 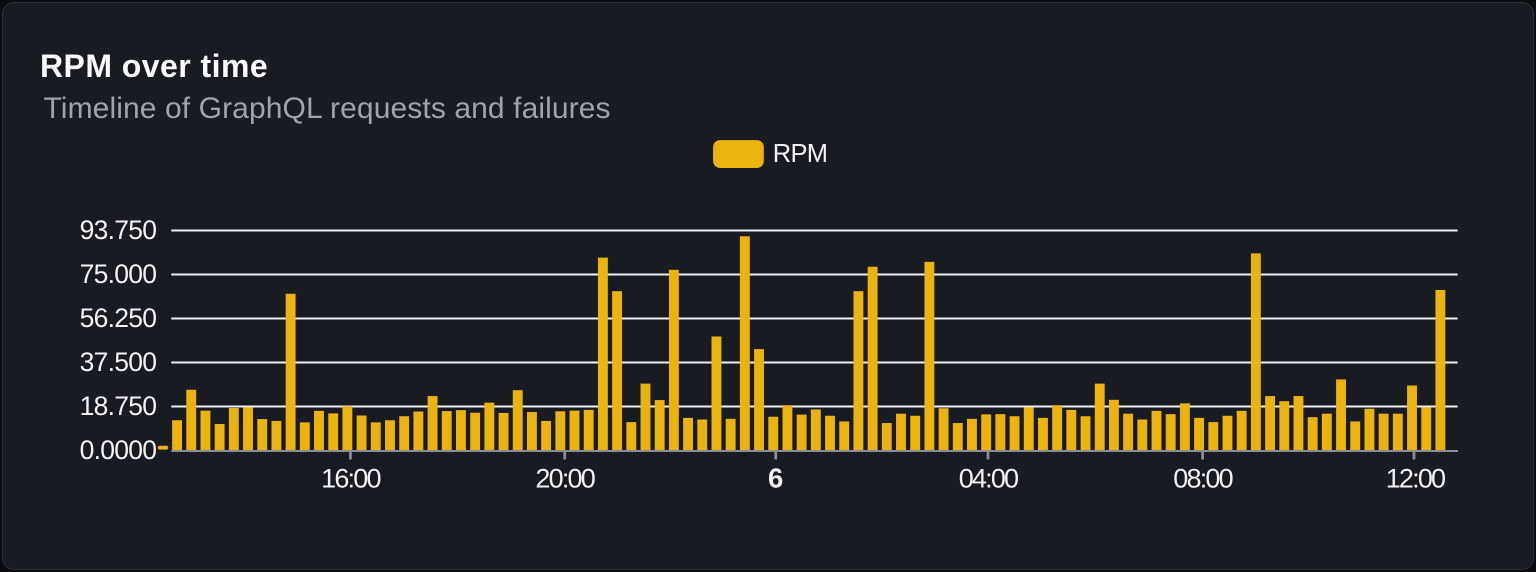 I want to click on svg-text: 37.500, so click(x=118, y=362).